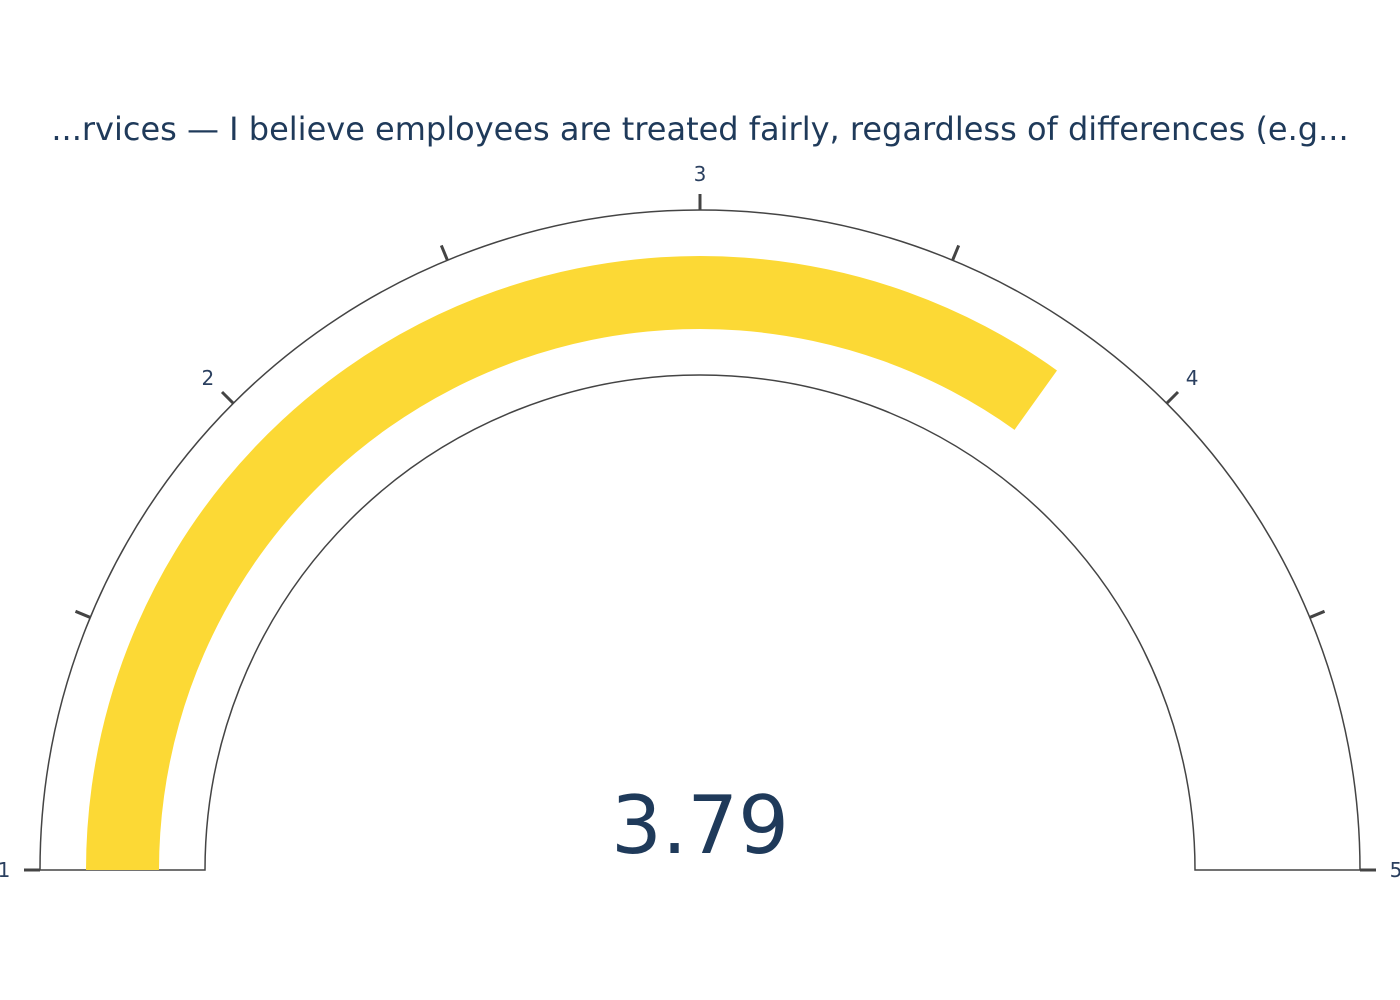  I want to click on gauge-tick-label: 4, so click(1192, 378).